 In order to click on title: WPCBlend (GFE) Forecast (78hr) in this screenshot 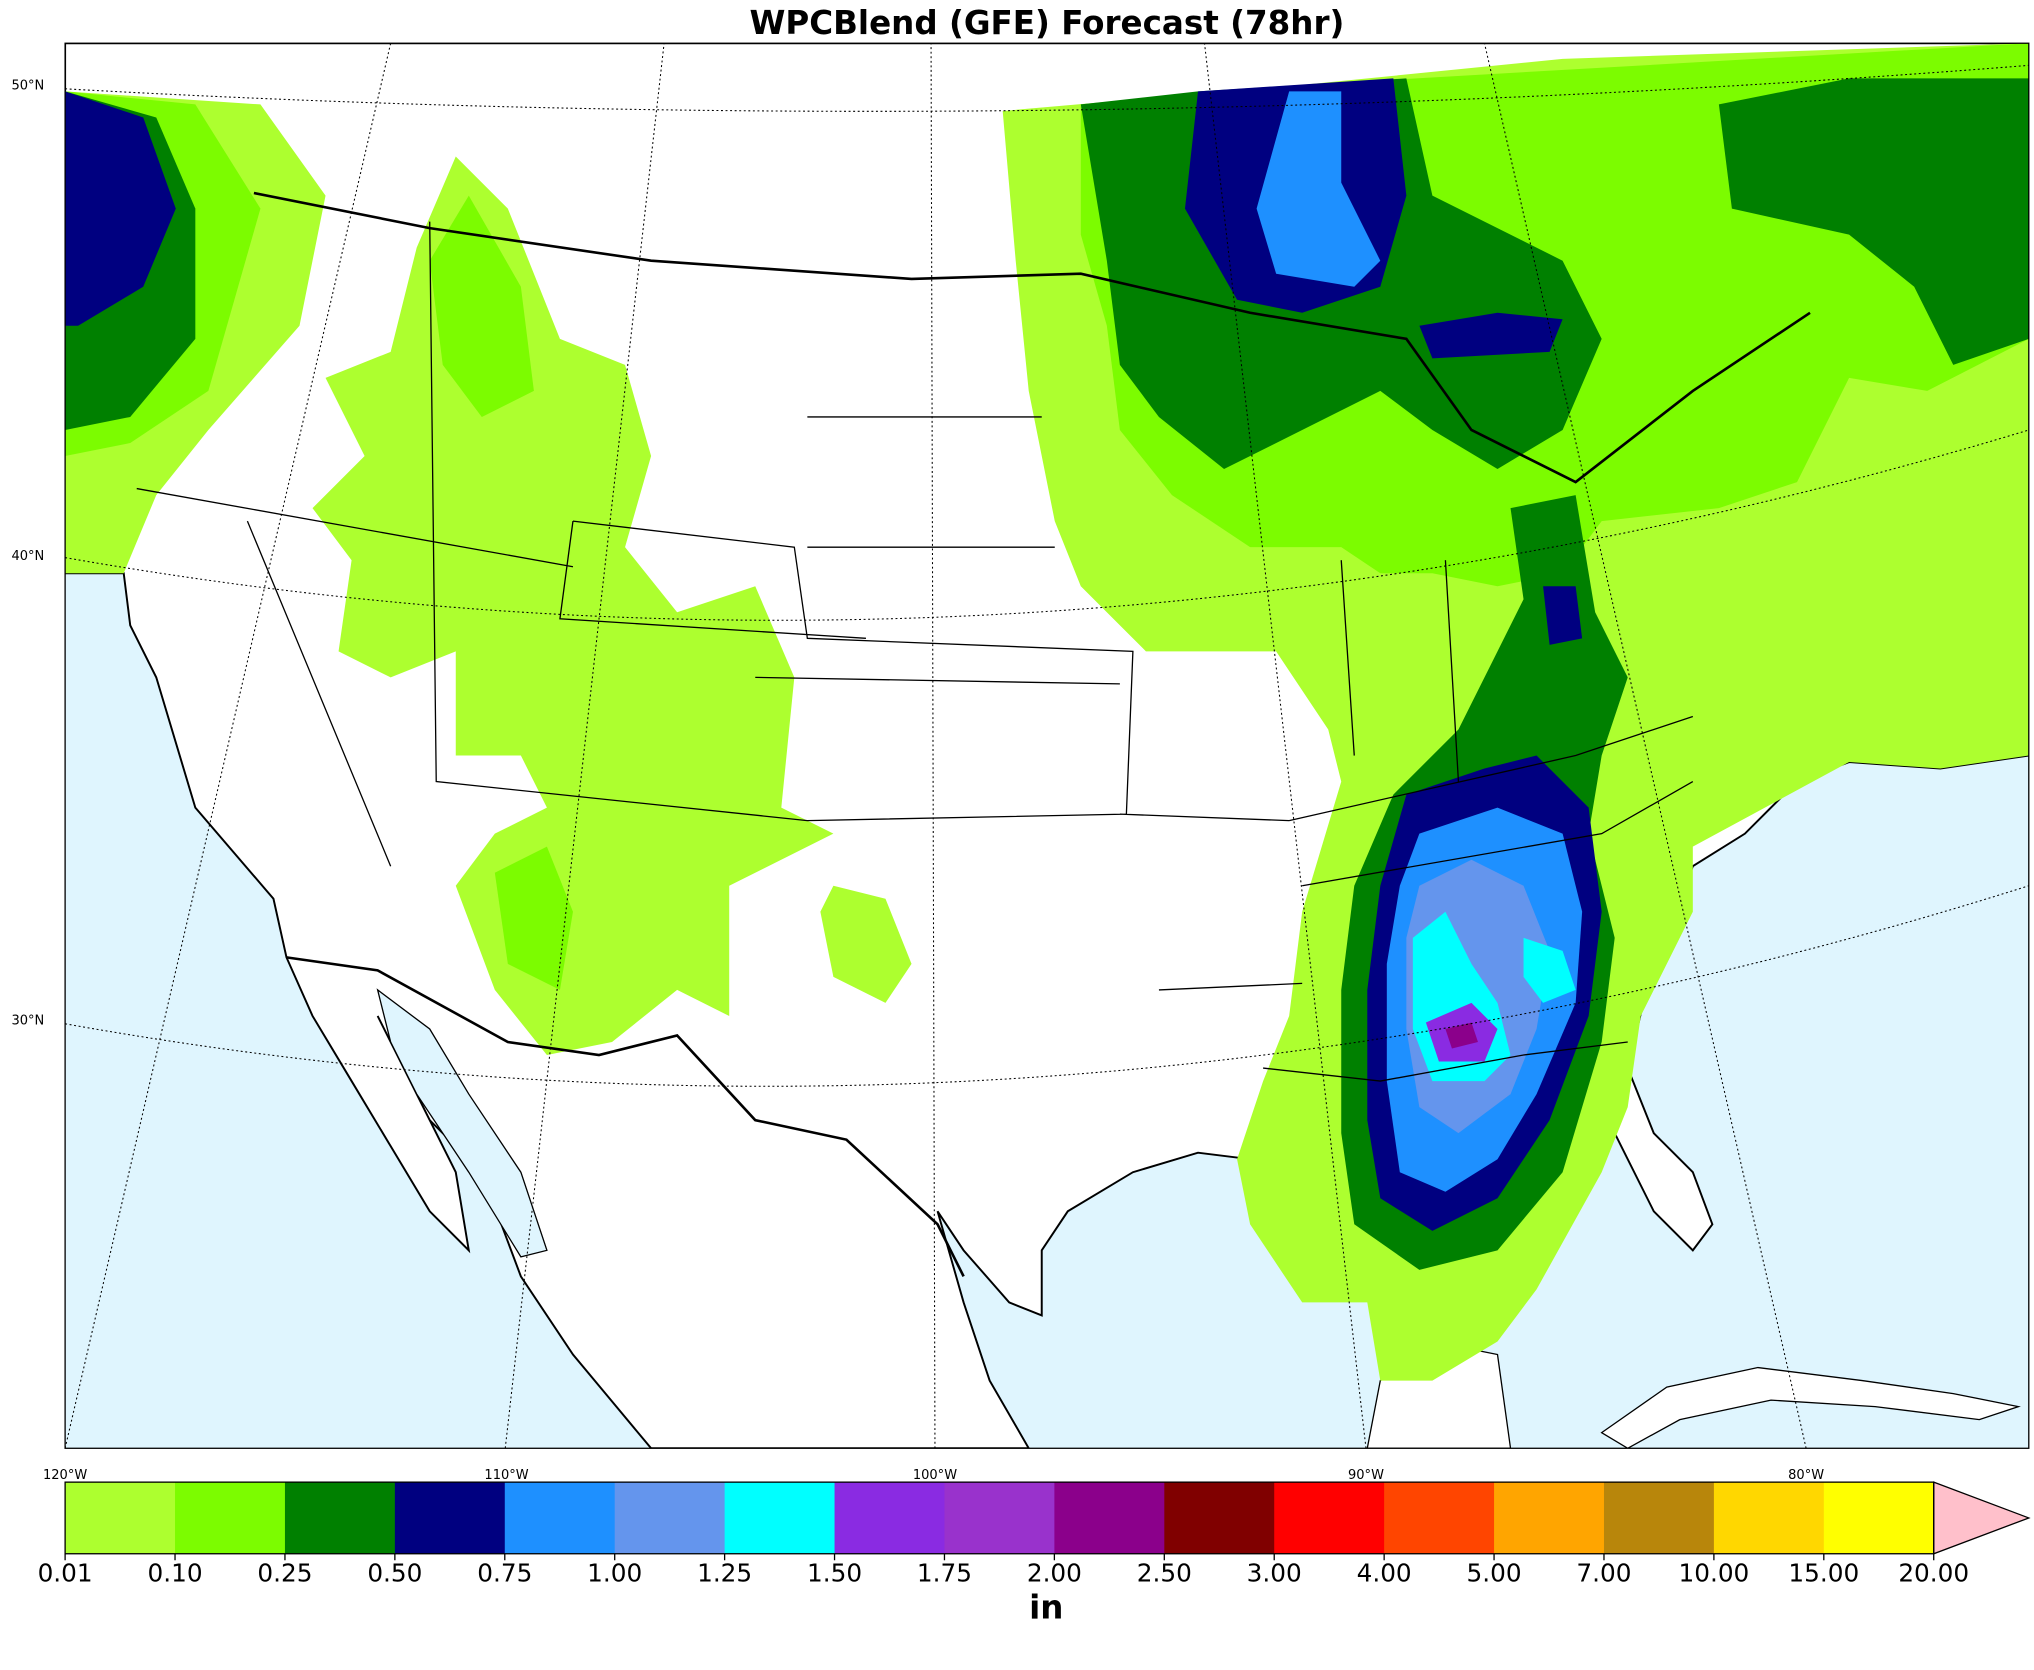, I will do `click(1046, 23)`.